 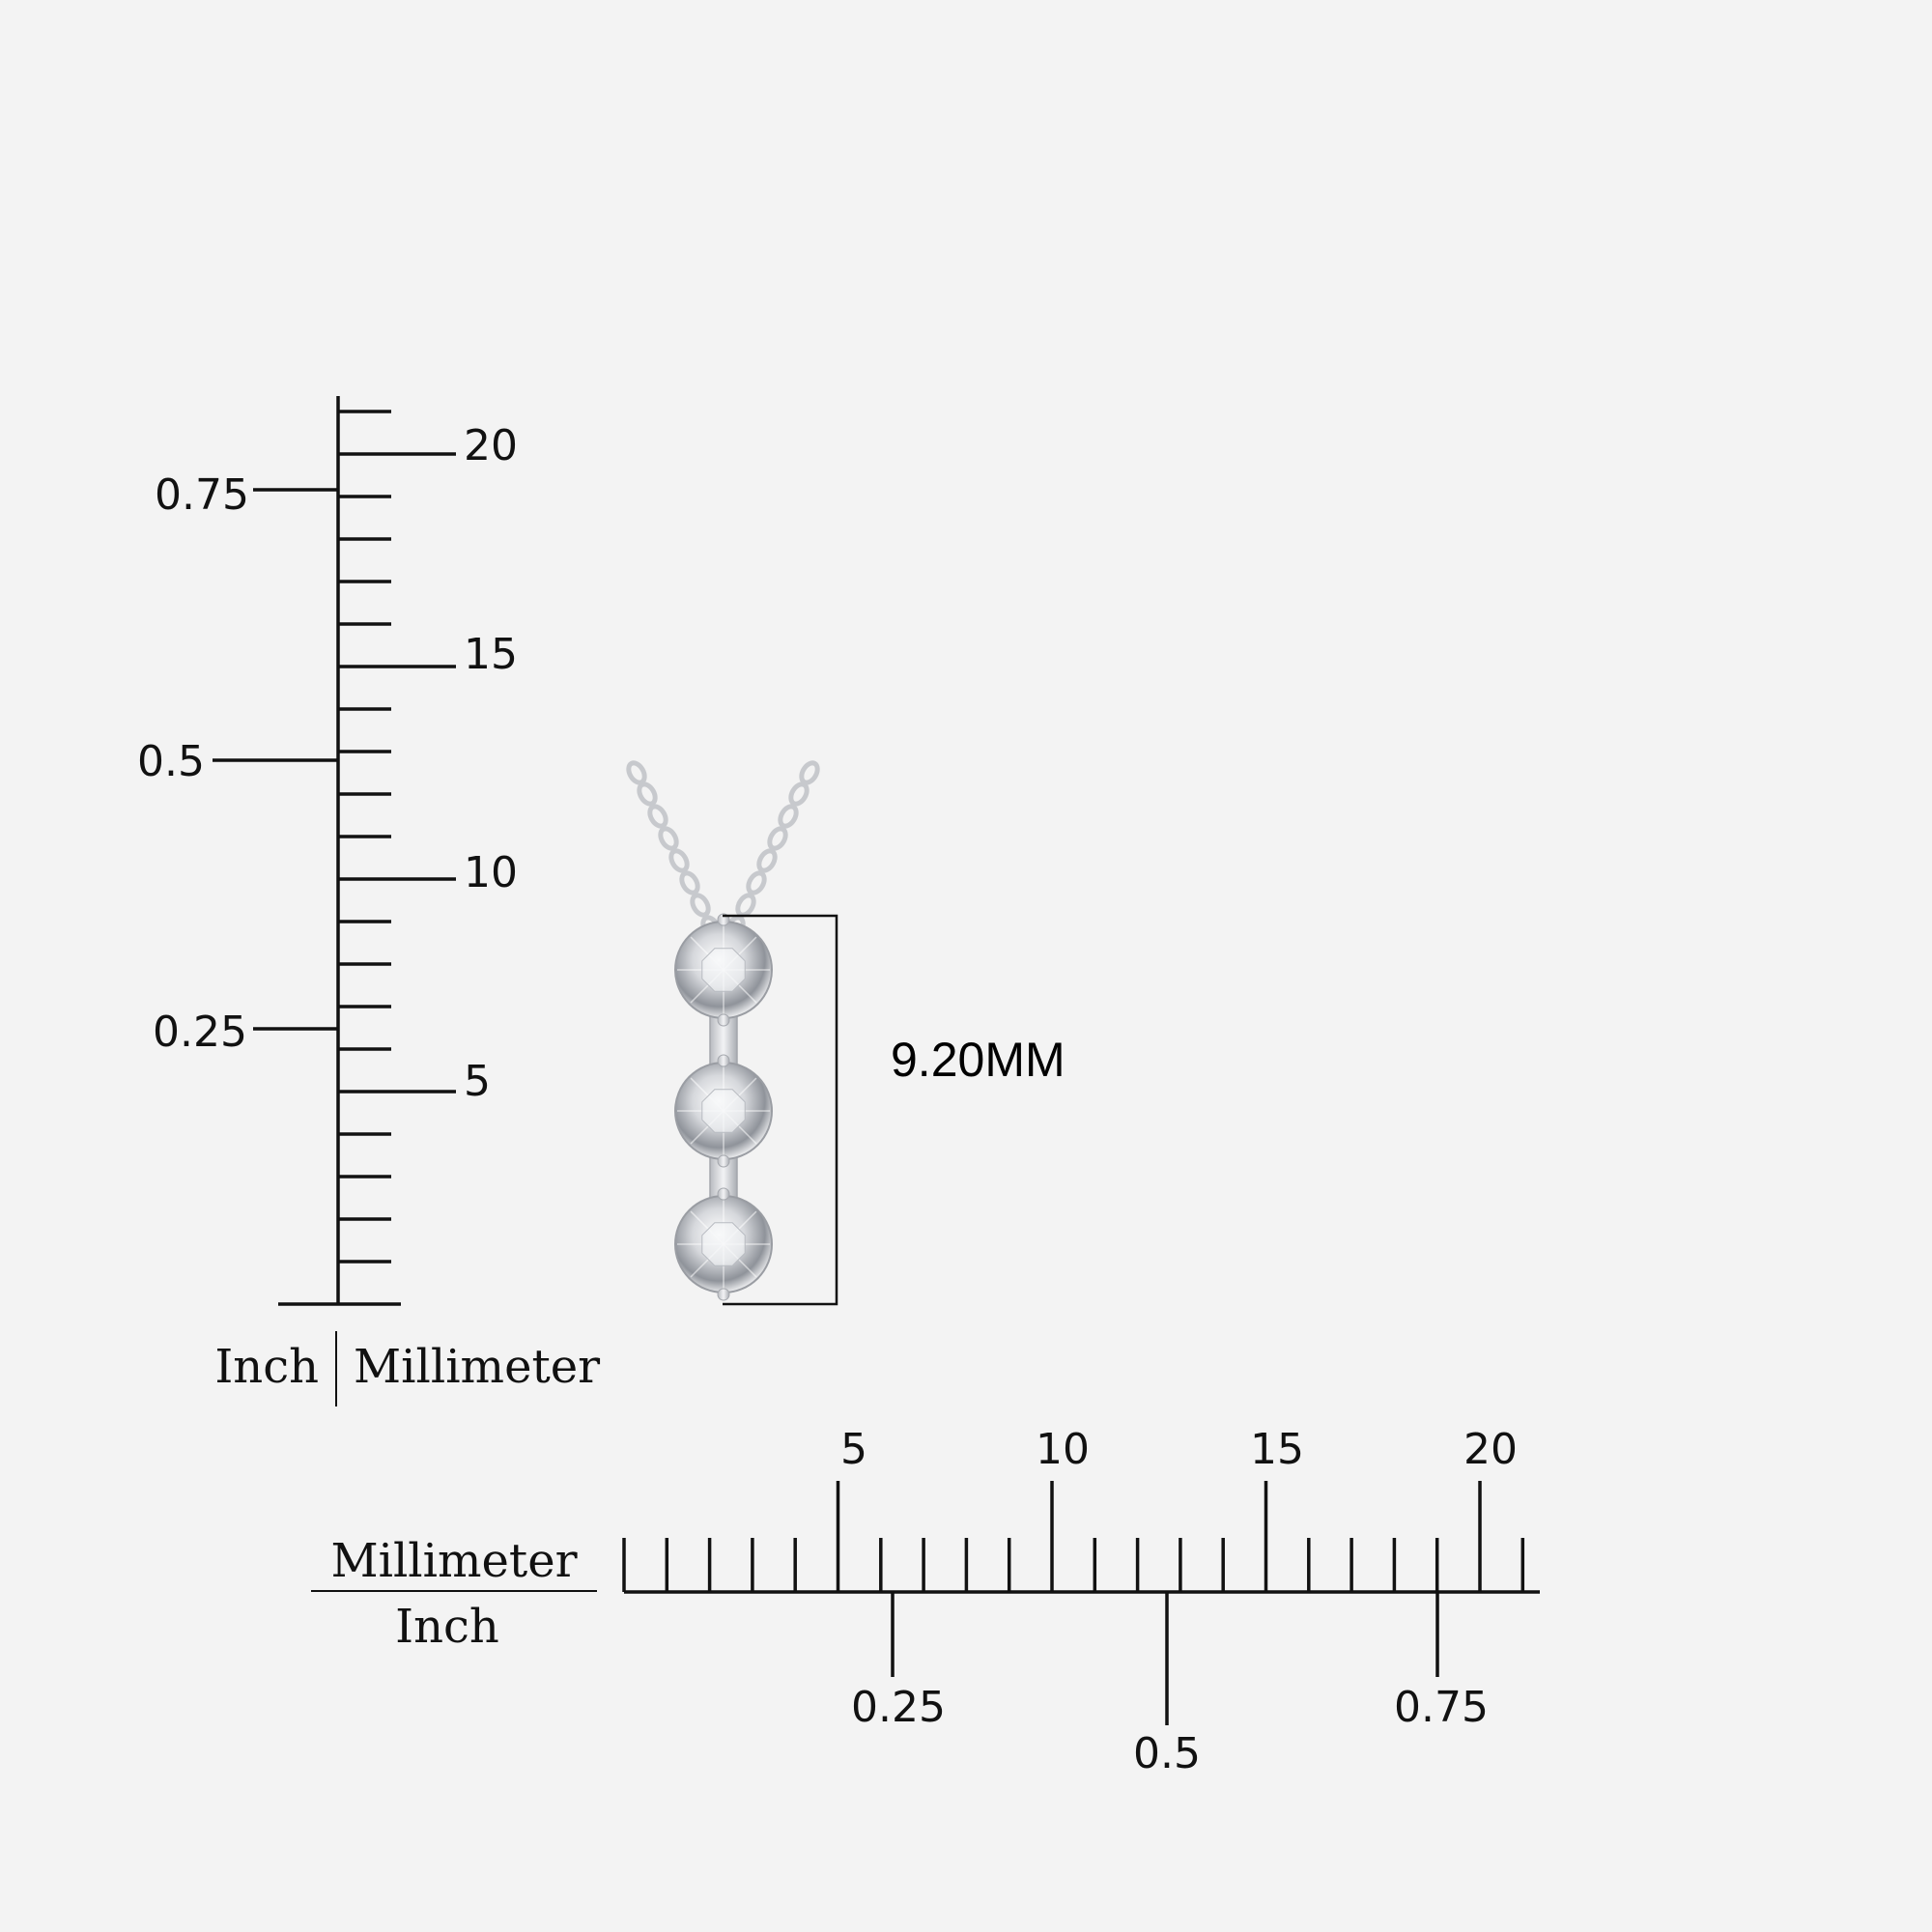 I want to click on vertical-mm-label-20: 20, so click(x=491, y=445).